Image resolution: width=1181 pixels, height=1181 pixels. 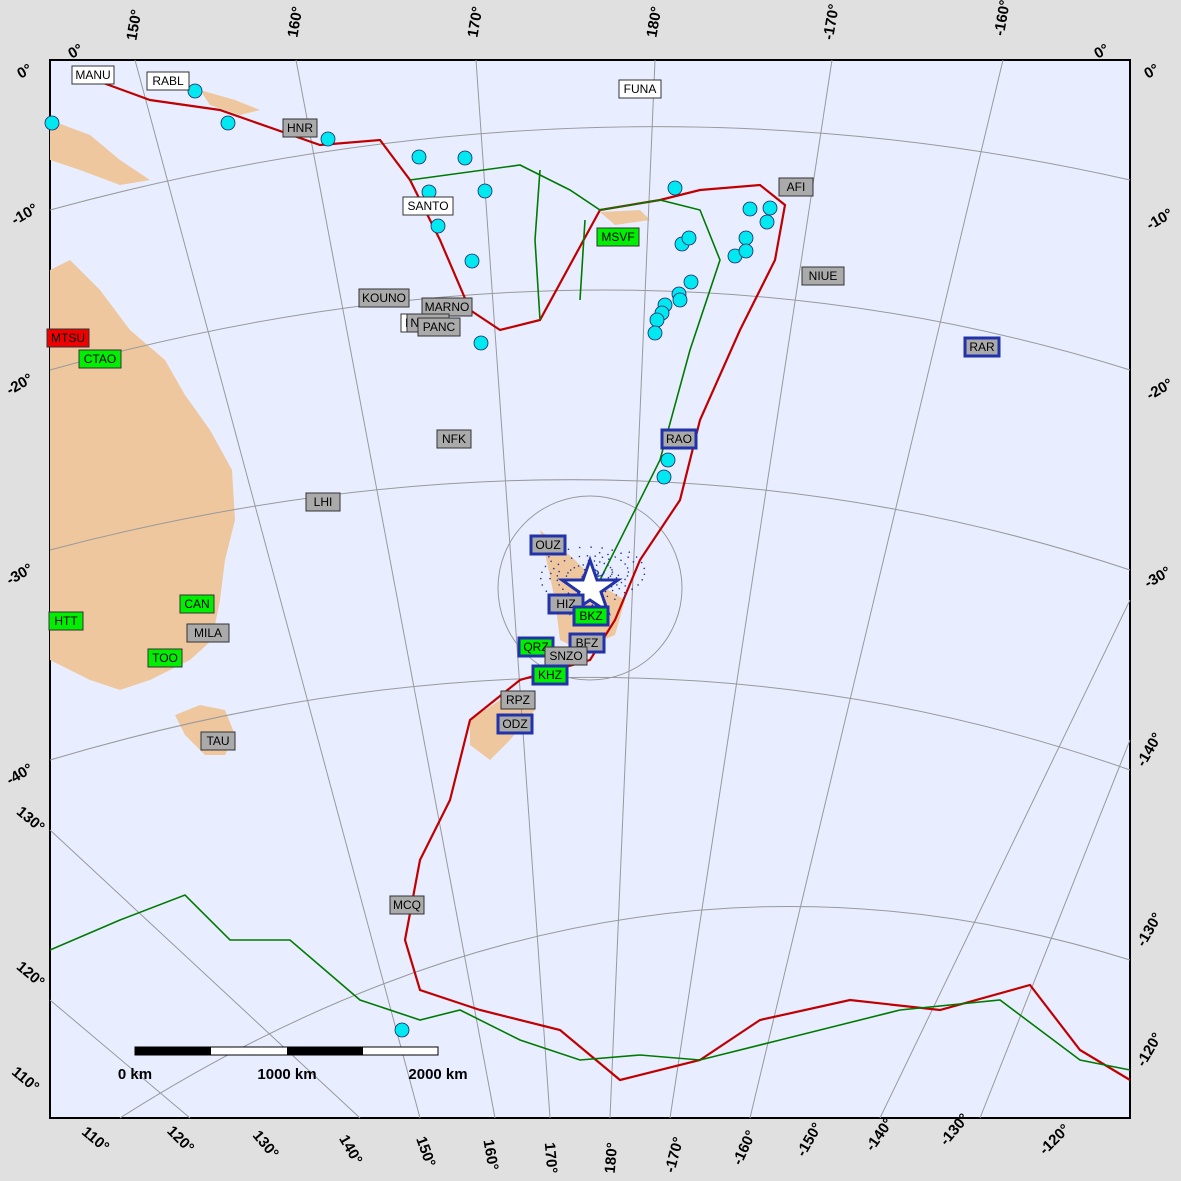 I want to click on station-label: NIUE, so click(x=823, y=276).